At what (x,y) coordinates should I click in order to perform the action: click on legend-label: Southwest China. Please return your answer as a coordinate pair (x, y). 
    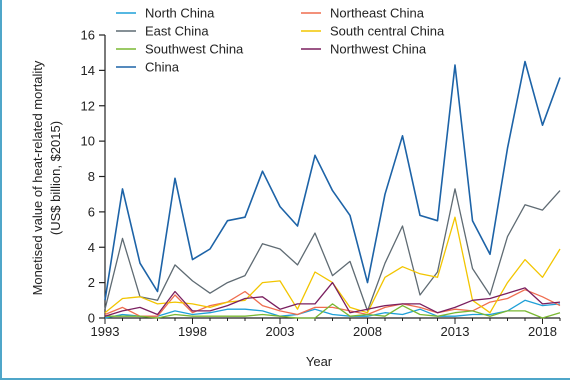
    Looking at the image, I should click on (194, 49).